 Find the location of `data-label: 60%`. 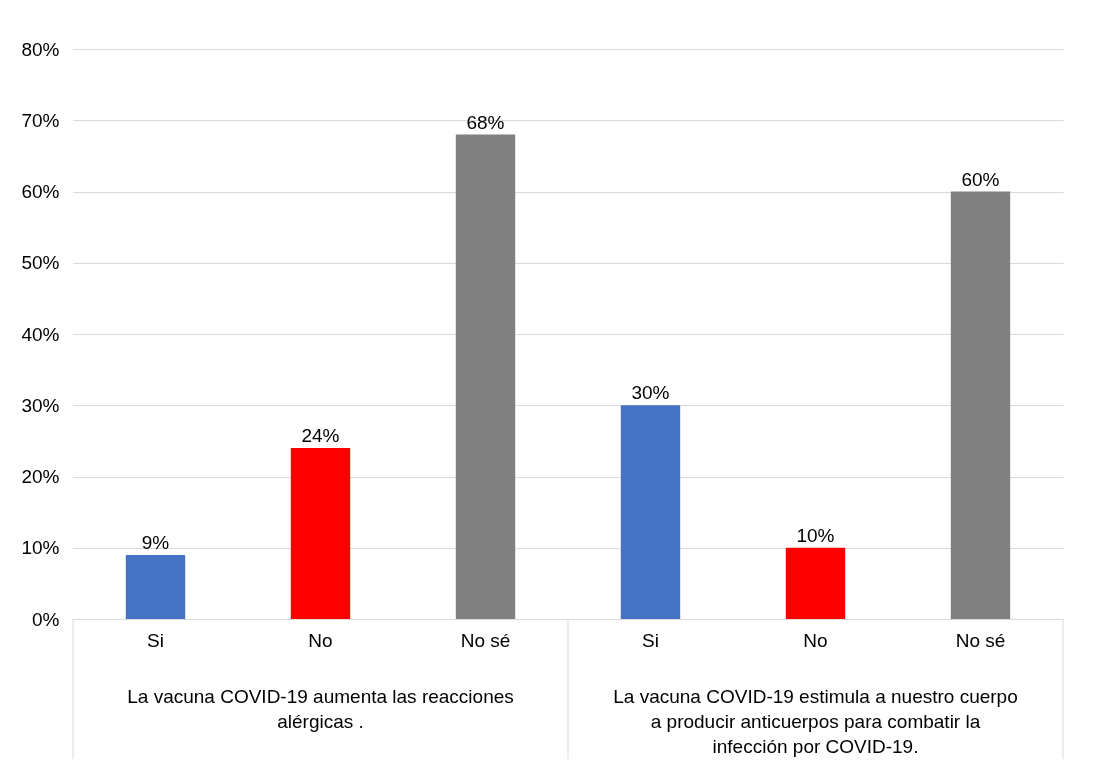

data-label: 60% is located at coordinates (980, 179).